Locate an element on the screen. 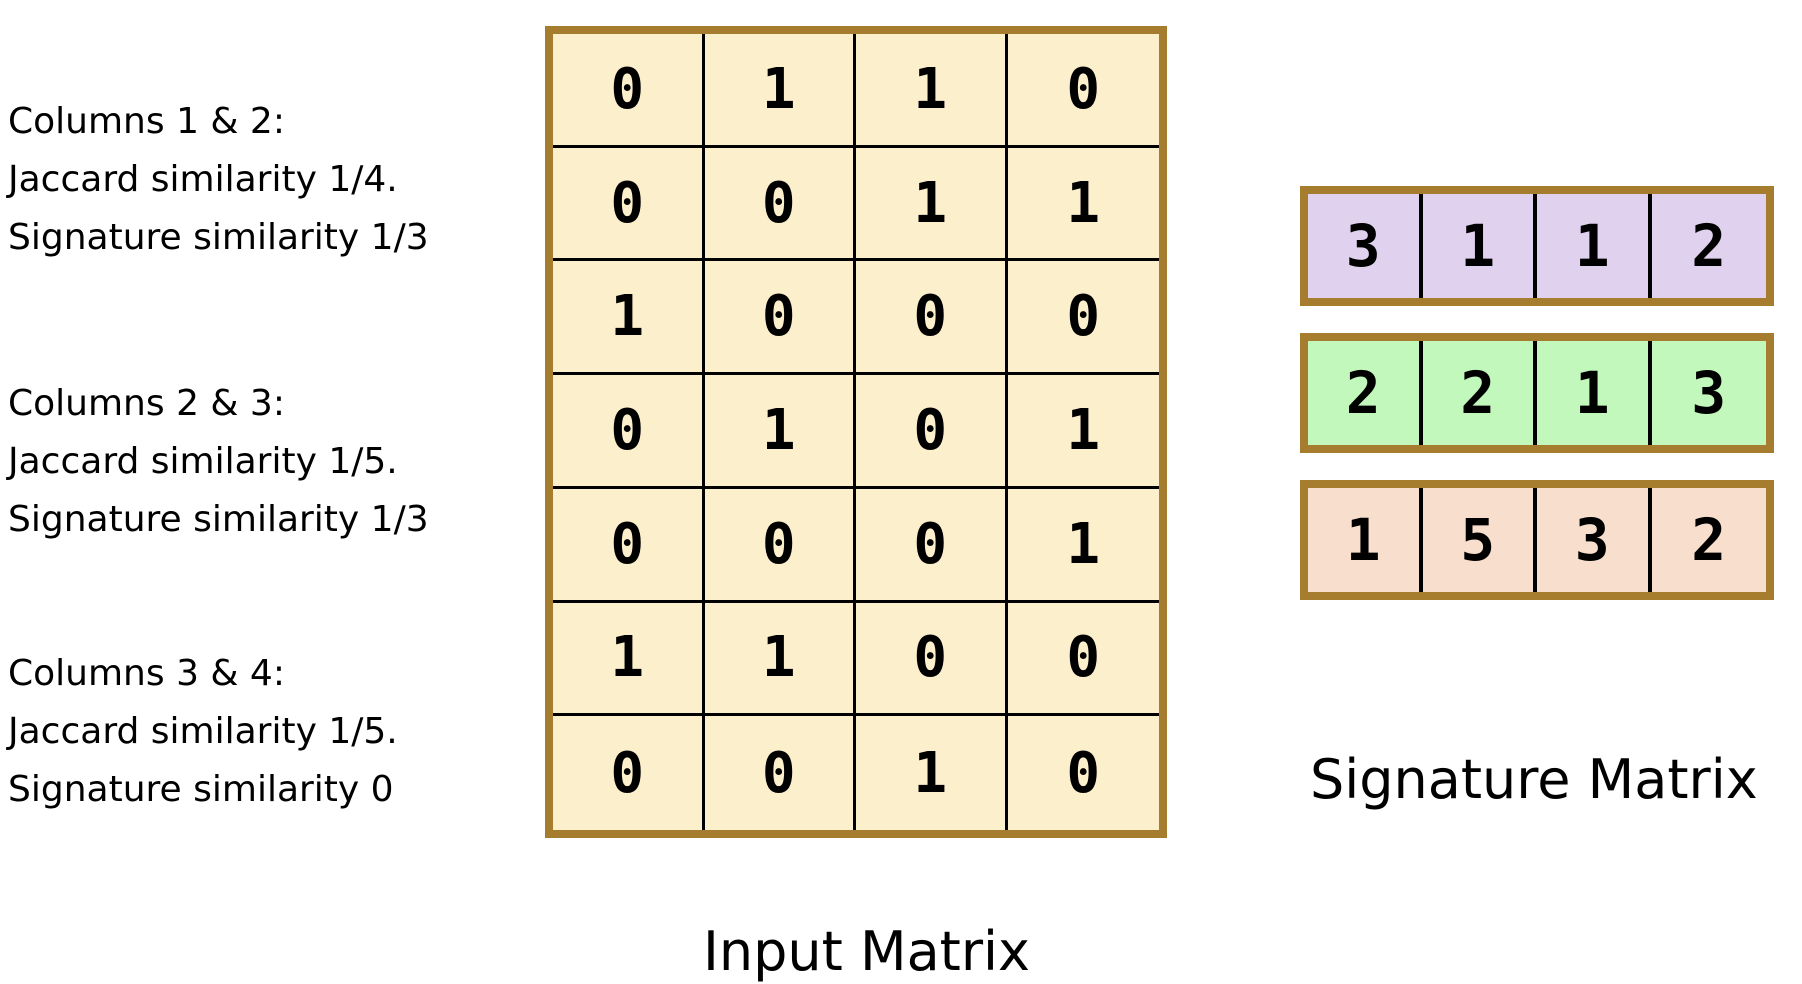  input-cell-r5-c3: 0 is located at coordinates (932, 545).